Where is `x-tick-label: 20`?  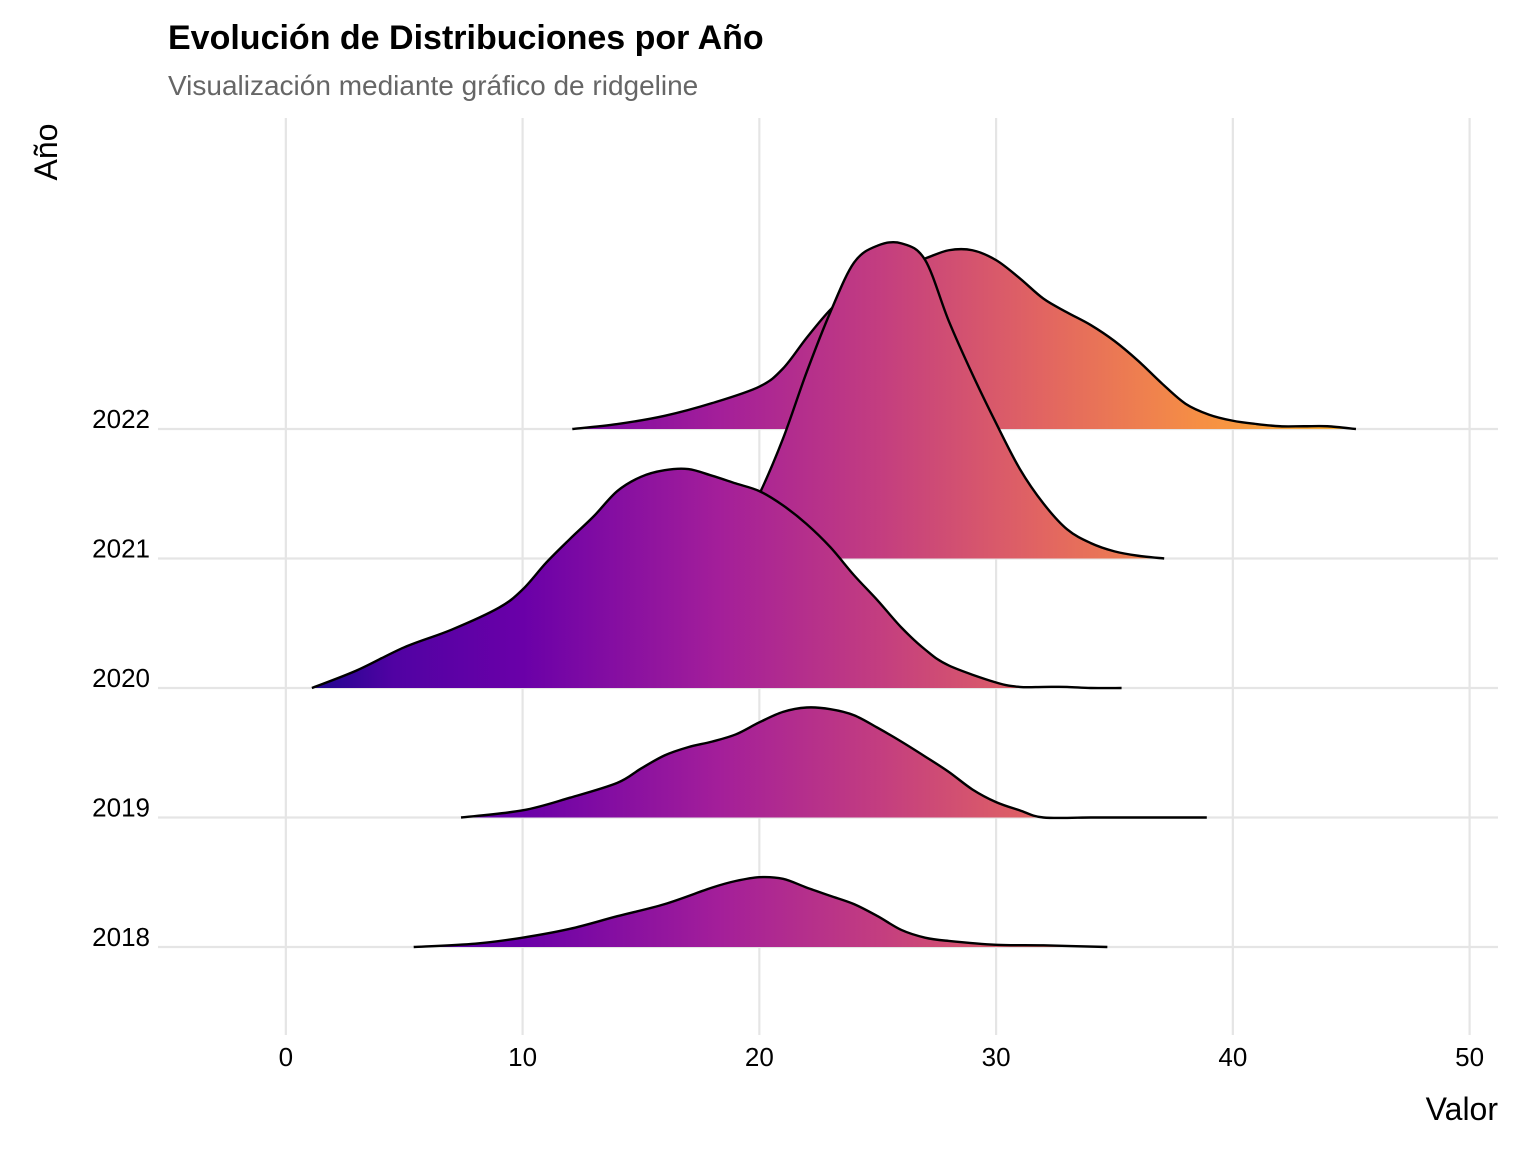 x-tick-label: 20 is located at coordinates (759, 1057).